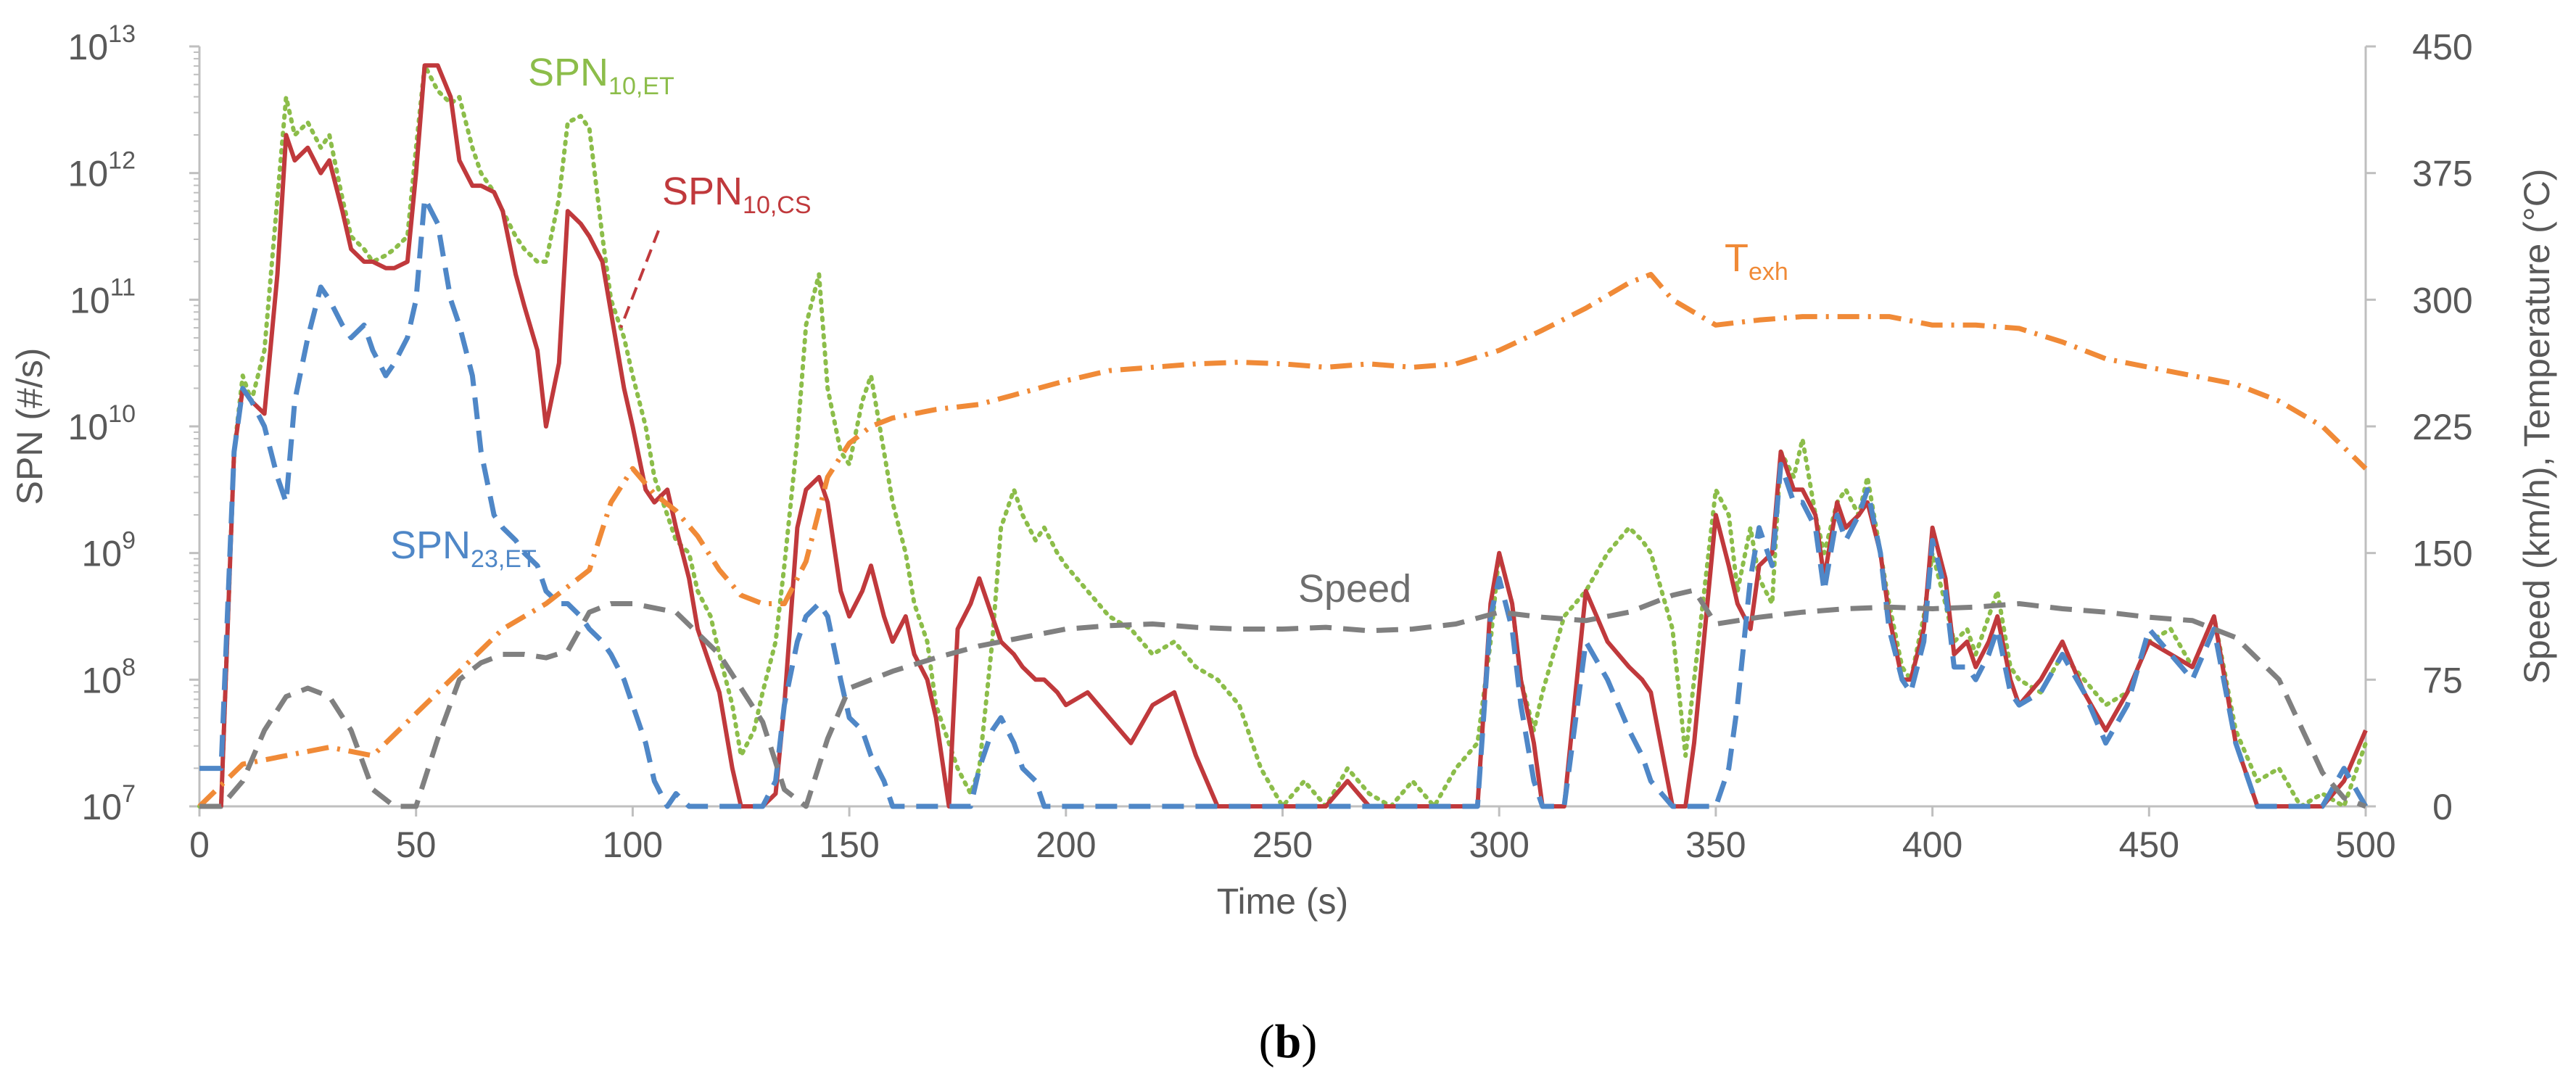 The width and height of the screenshot is (2576, 1079). I want to click on x-tick-label: 400, so click(1932, 844).